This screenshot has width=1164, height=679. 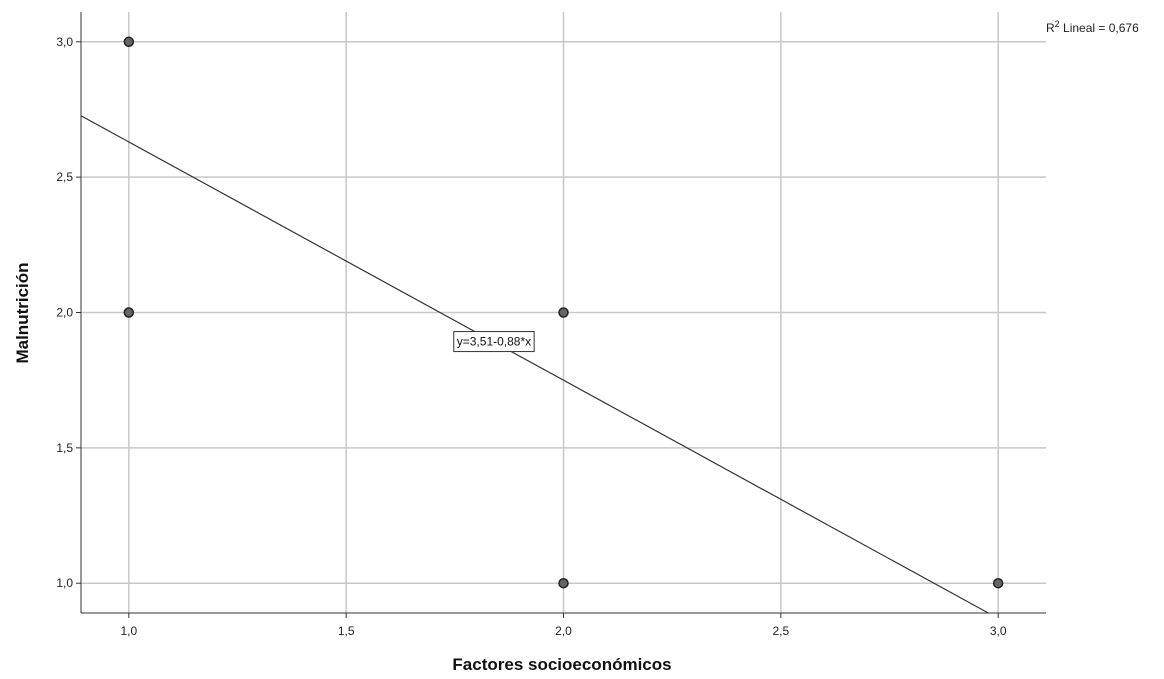 I want to click on x-tick-label: 1,0, so click(x=128, y=631).